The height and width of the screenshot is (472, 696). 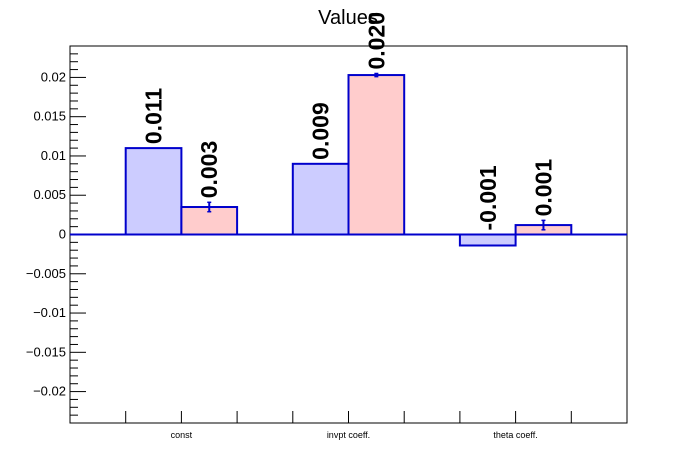 I want to click on y-tick-label: 0.005, so click(x=49, y=194).